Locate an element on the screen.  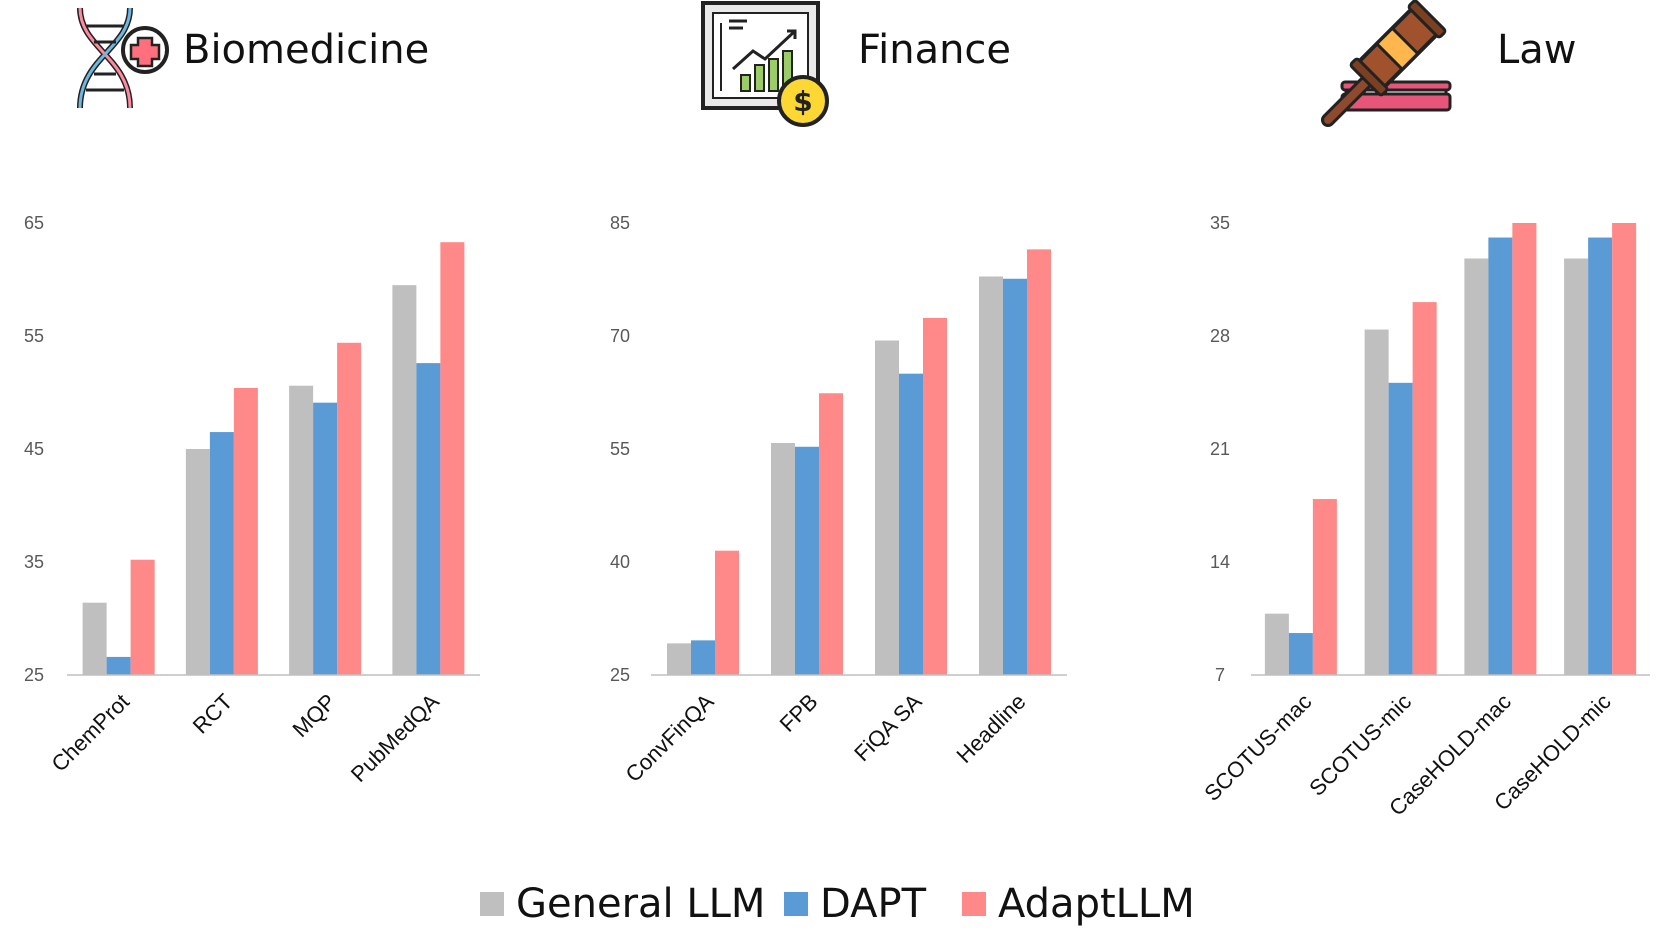
bar-adapt-pubmedqa is located at coordinates (452, 458).